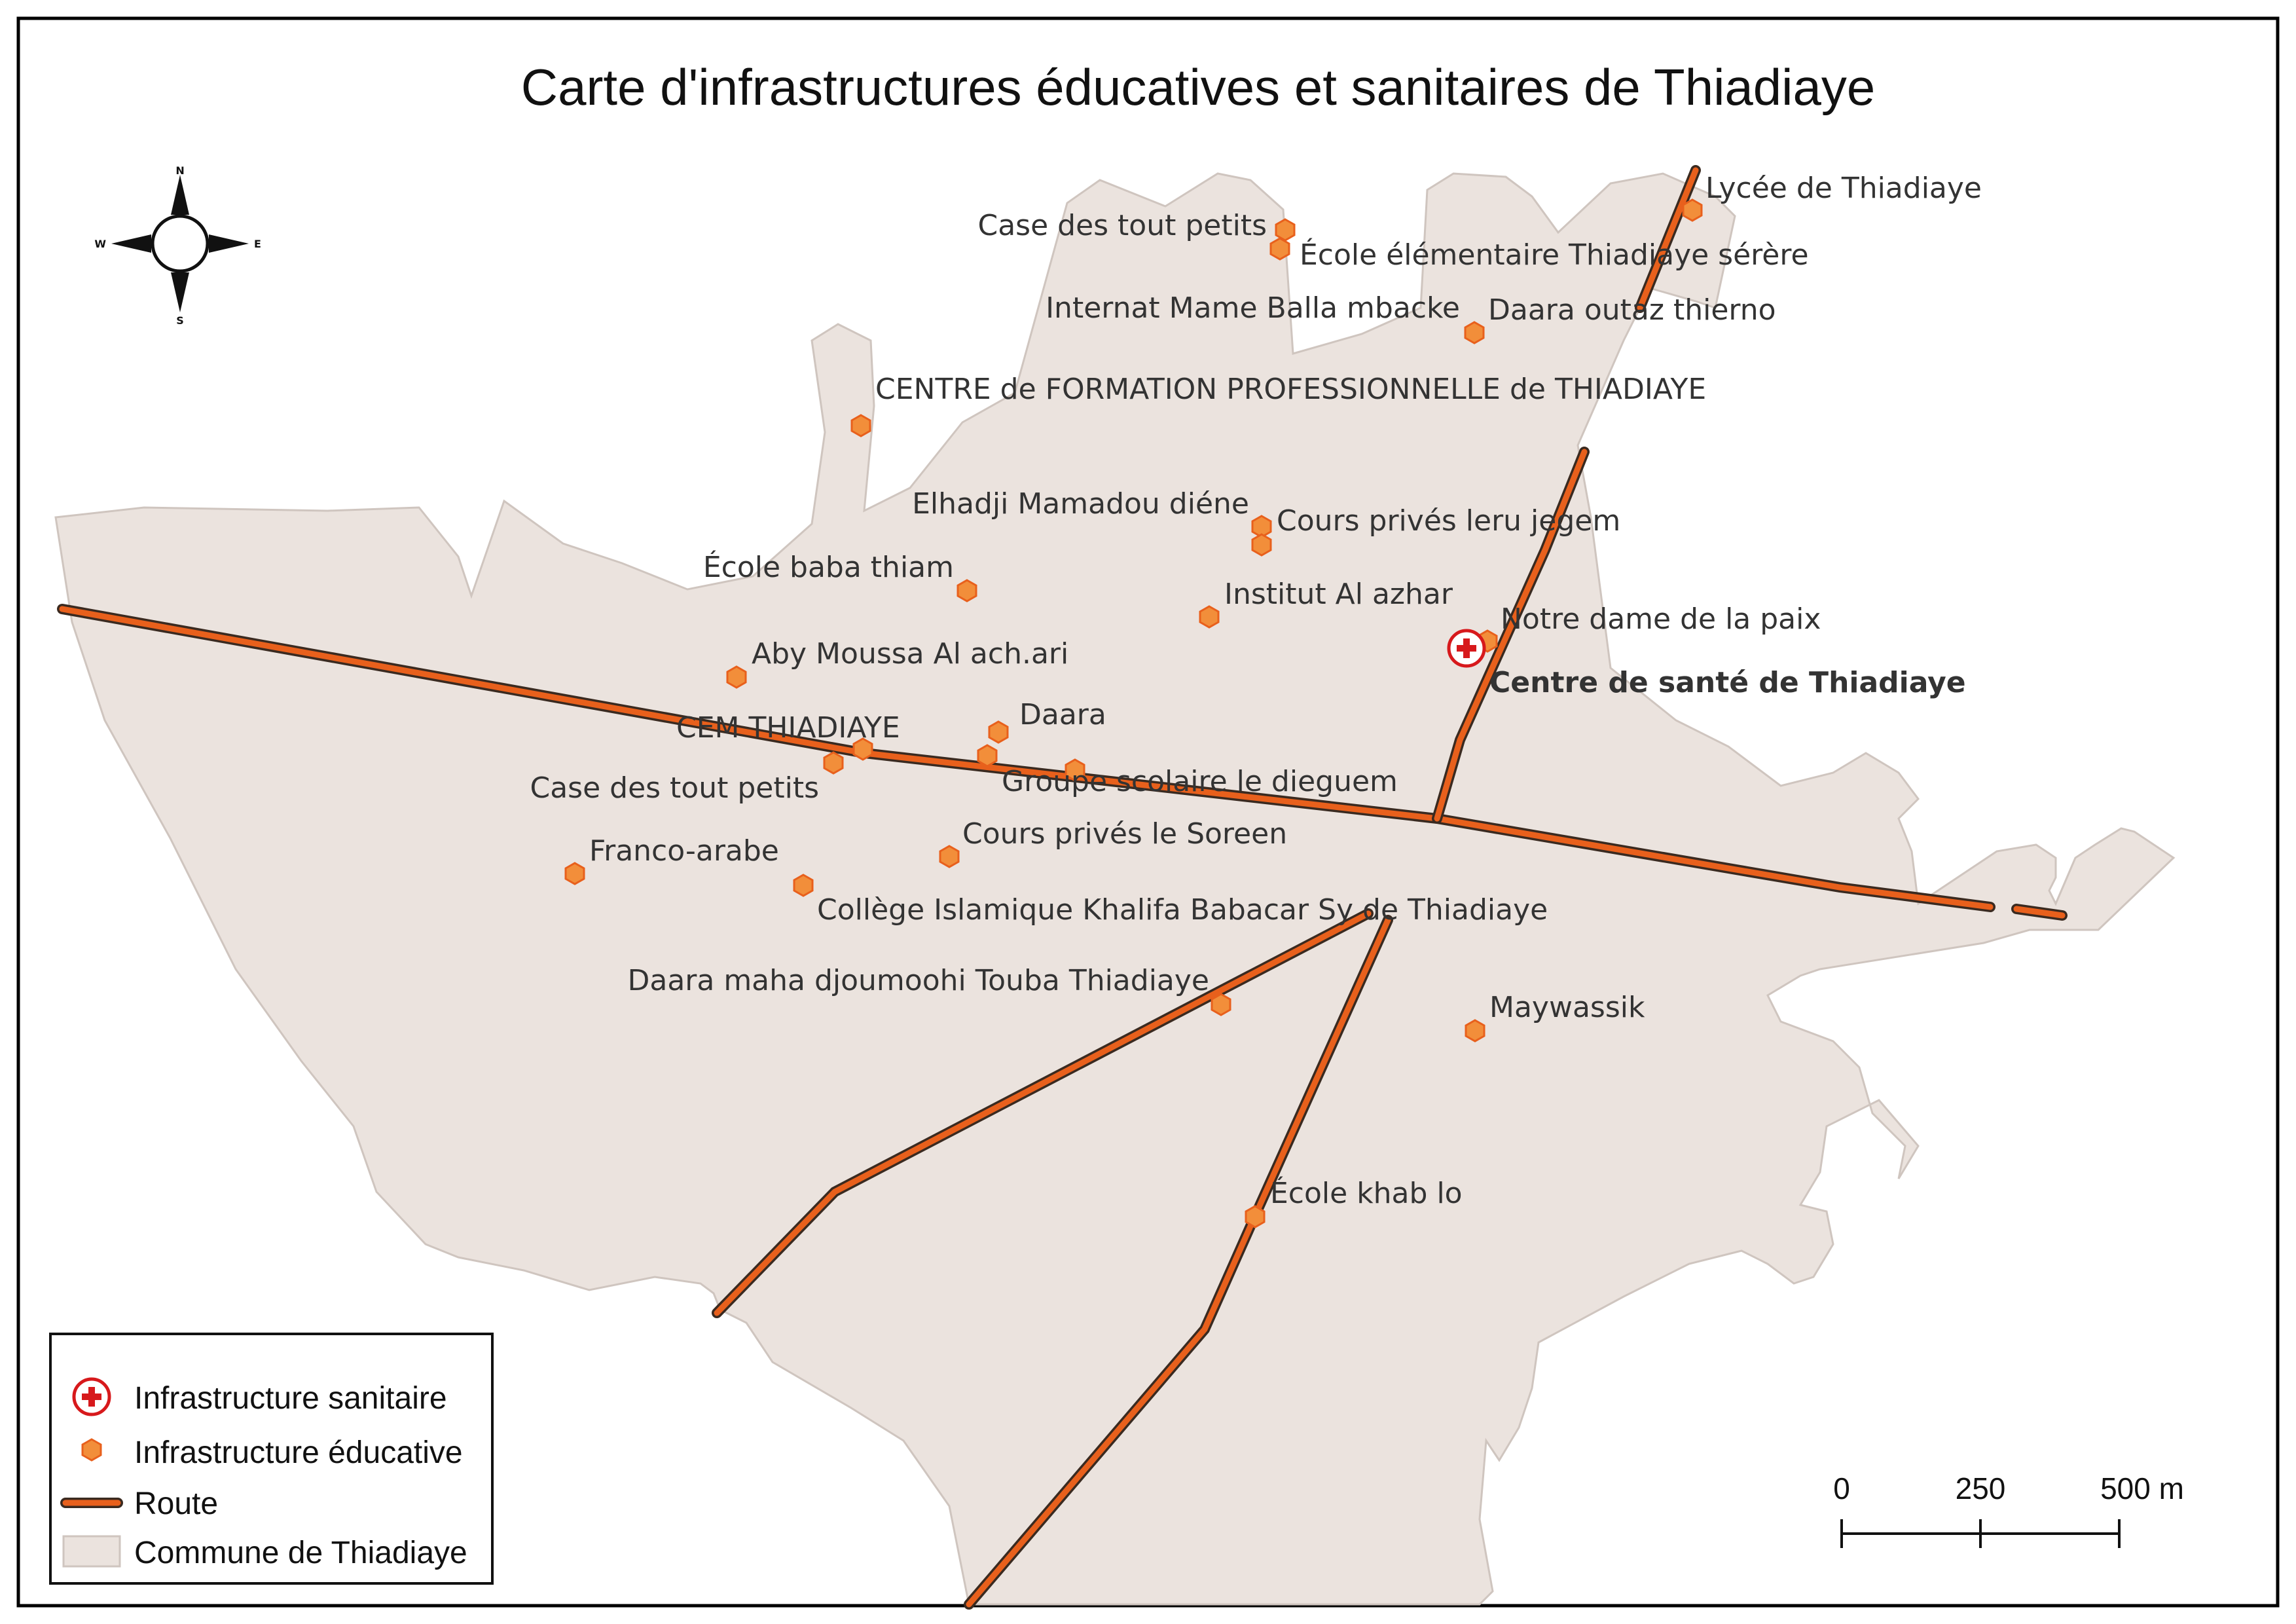  What do you see at coordinates (1080, 504) in the screenshot?
I see `label-elhadji-mamadou: Elhadji Mamadou diéne` at bounding box center [1080, 504].